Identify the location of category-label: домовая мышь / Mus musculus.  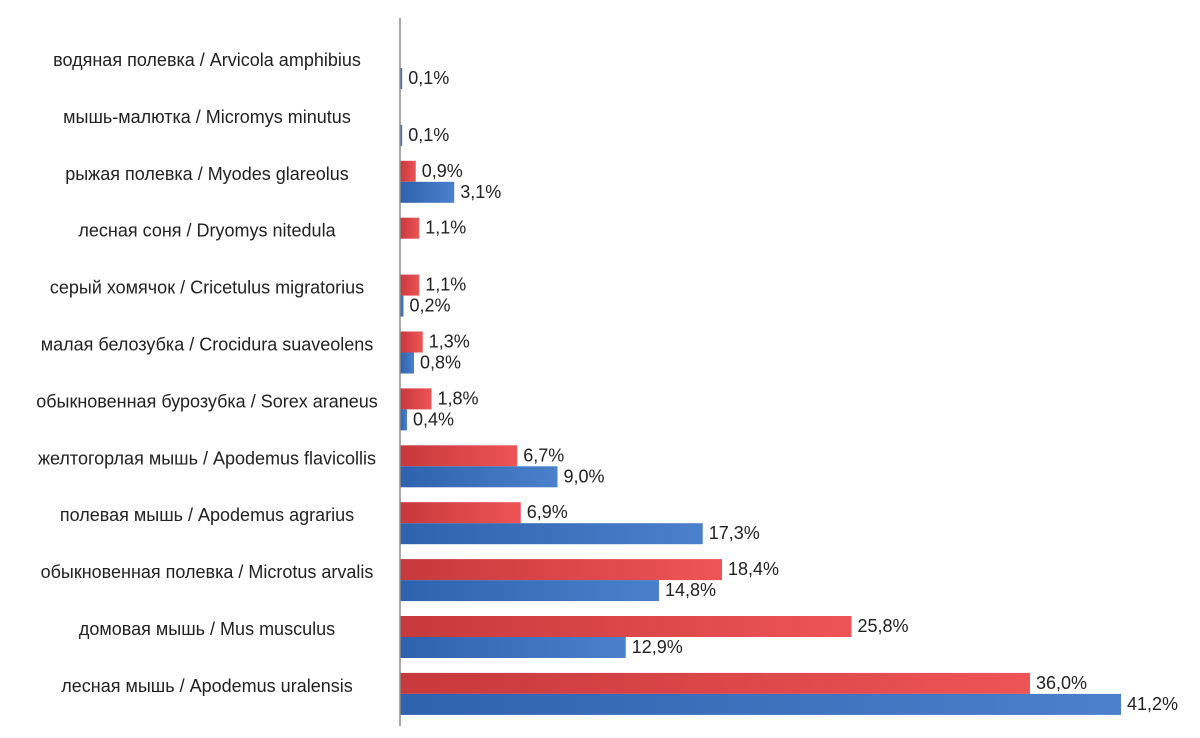
(207, 629).